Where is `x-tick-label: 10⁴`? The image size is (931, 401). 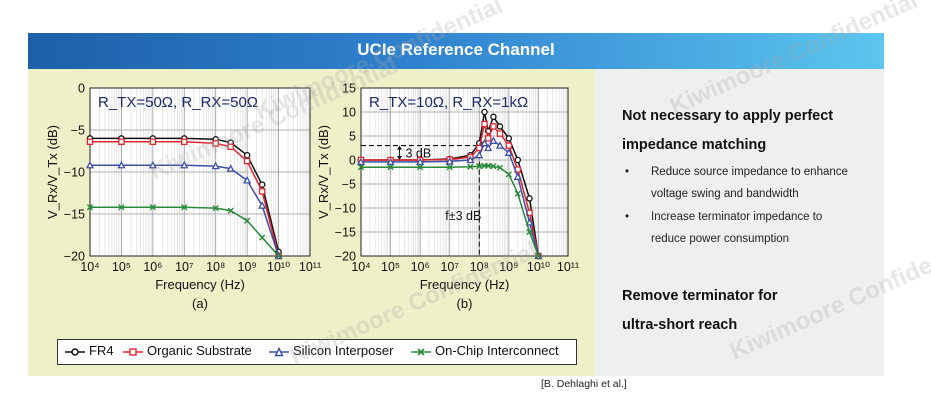
x-tick-label: 10⁴ is located at coordinates (89, 267).